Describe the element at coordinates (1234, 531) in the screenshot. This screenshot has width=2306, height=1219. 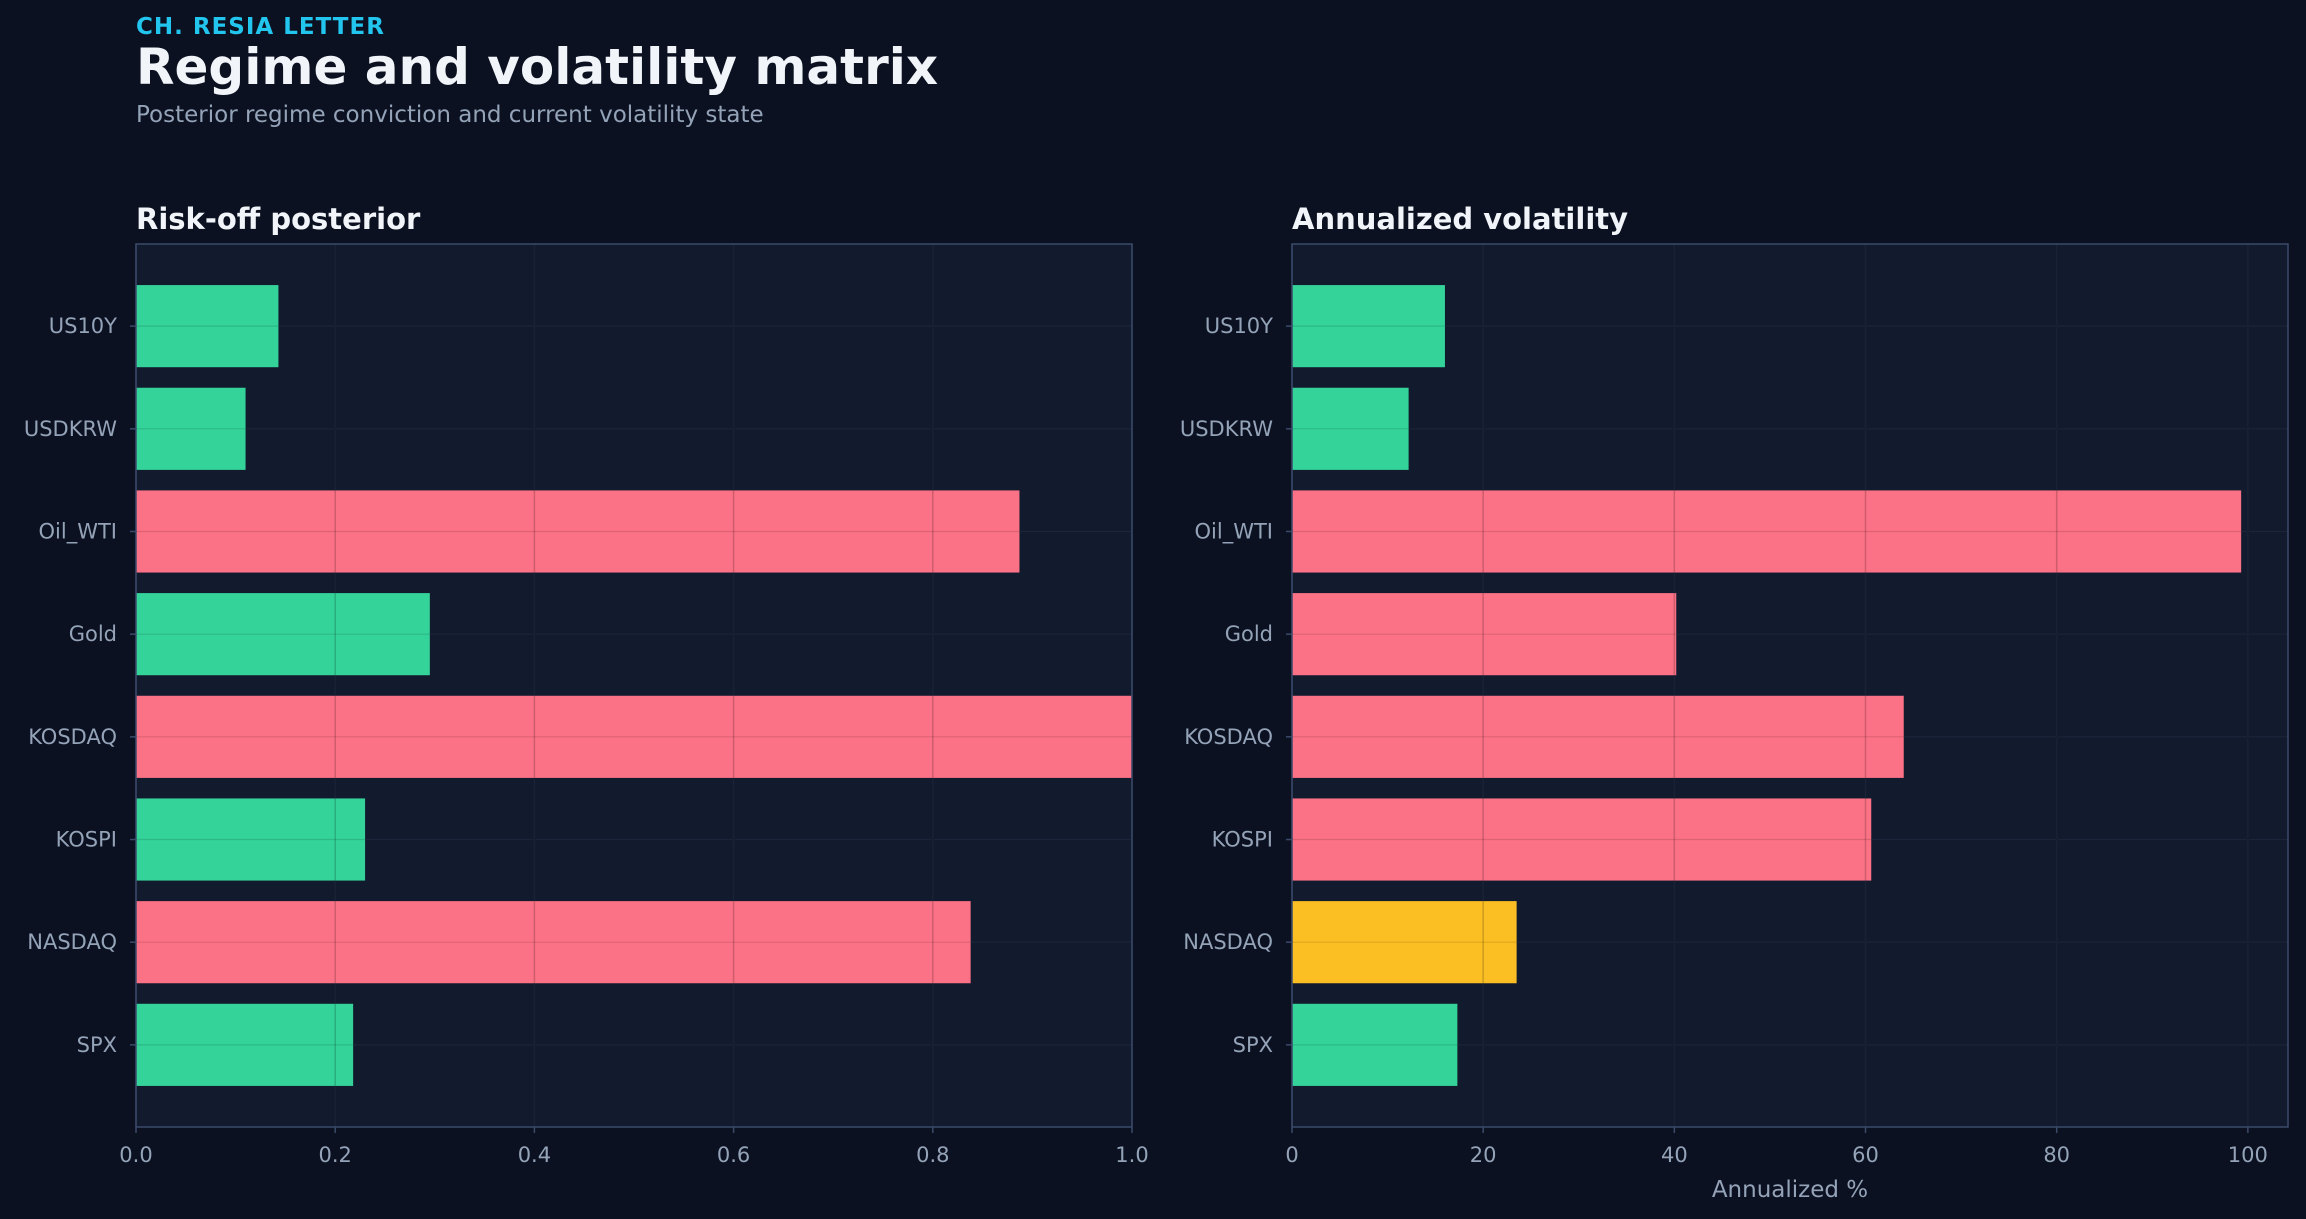
I see `chart-2-category-label: Oil_WTI` at that location.